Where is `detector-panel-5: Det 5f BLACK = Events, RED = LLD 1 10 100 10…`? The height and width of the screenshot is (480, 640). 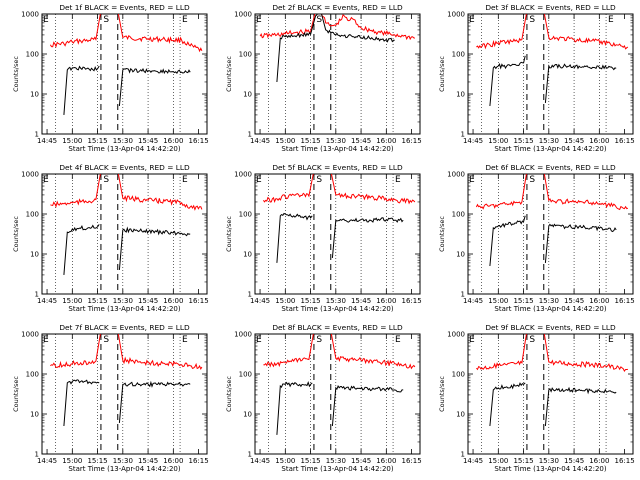
detector-panel-5: Det 5f BLACK = Events, RED = LLD 1 10 100 10… is located at coordinates (319, 240).